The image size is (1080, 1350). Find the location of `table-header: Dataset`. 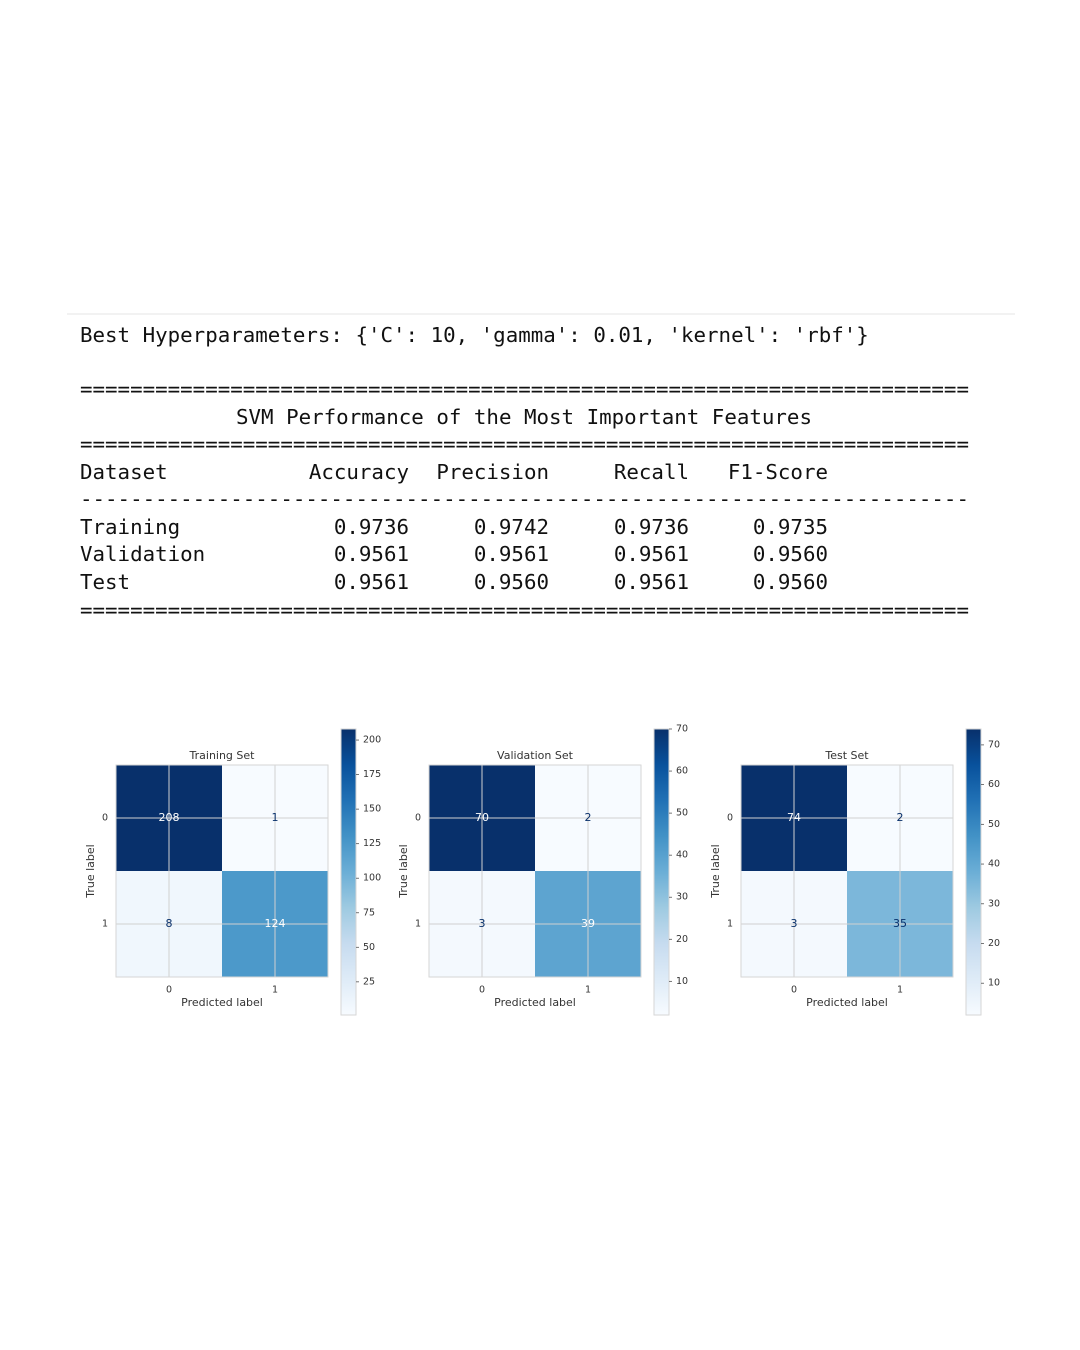

table-header: Dataset is located at coordinates (124, 472).